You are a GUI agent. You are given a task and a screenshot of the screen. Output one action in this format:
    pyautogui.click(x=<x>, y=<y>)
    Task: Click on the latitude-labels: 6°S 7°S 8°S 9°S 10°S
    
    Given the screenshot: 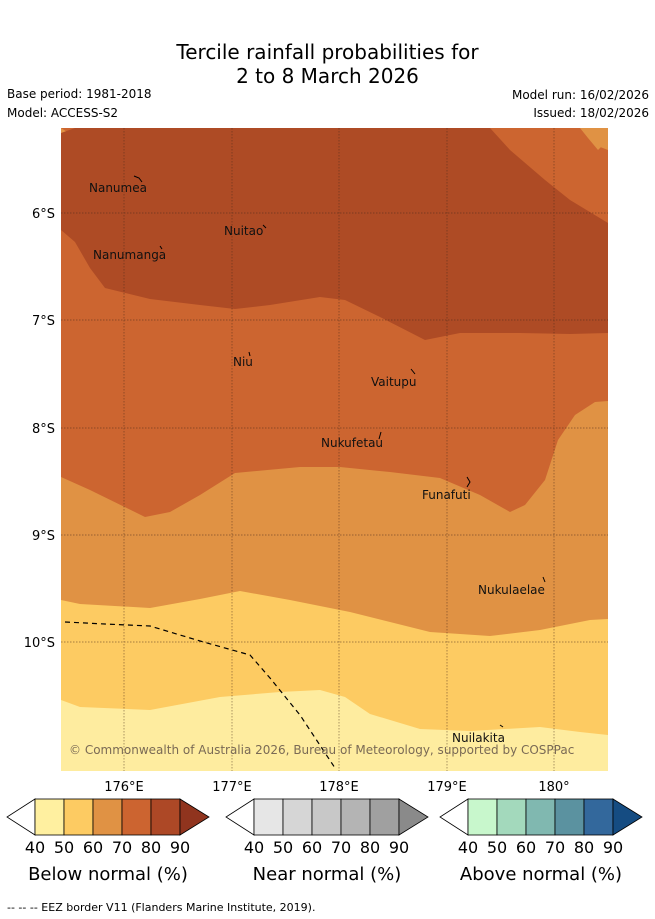 What is the action you would take?
    pyautogui.click(x=39, y=429)
    